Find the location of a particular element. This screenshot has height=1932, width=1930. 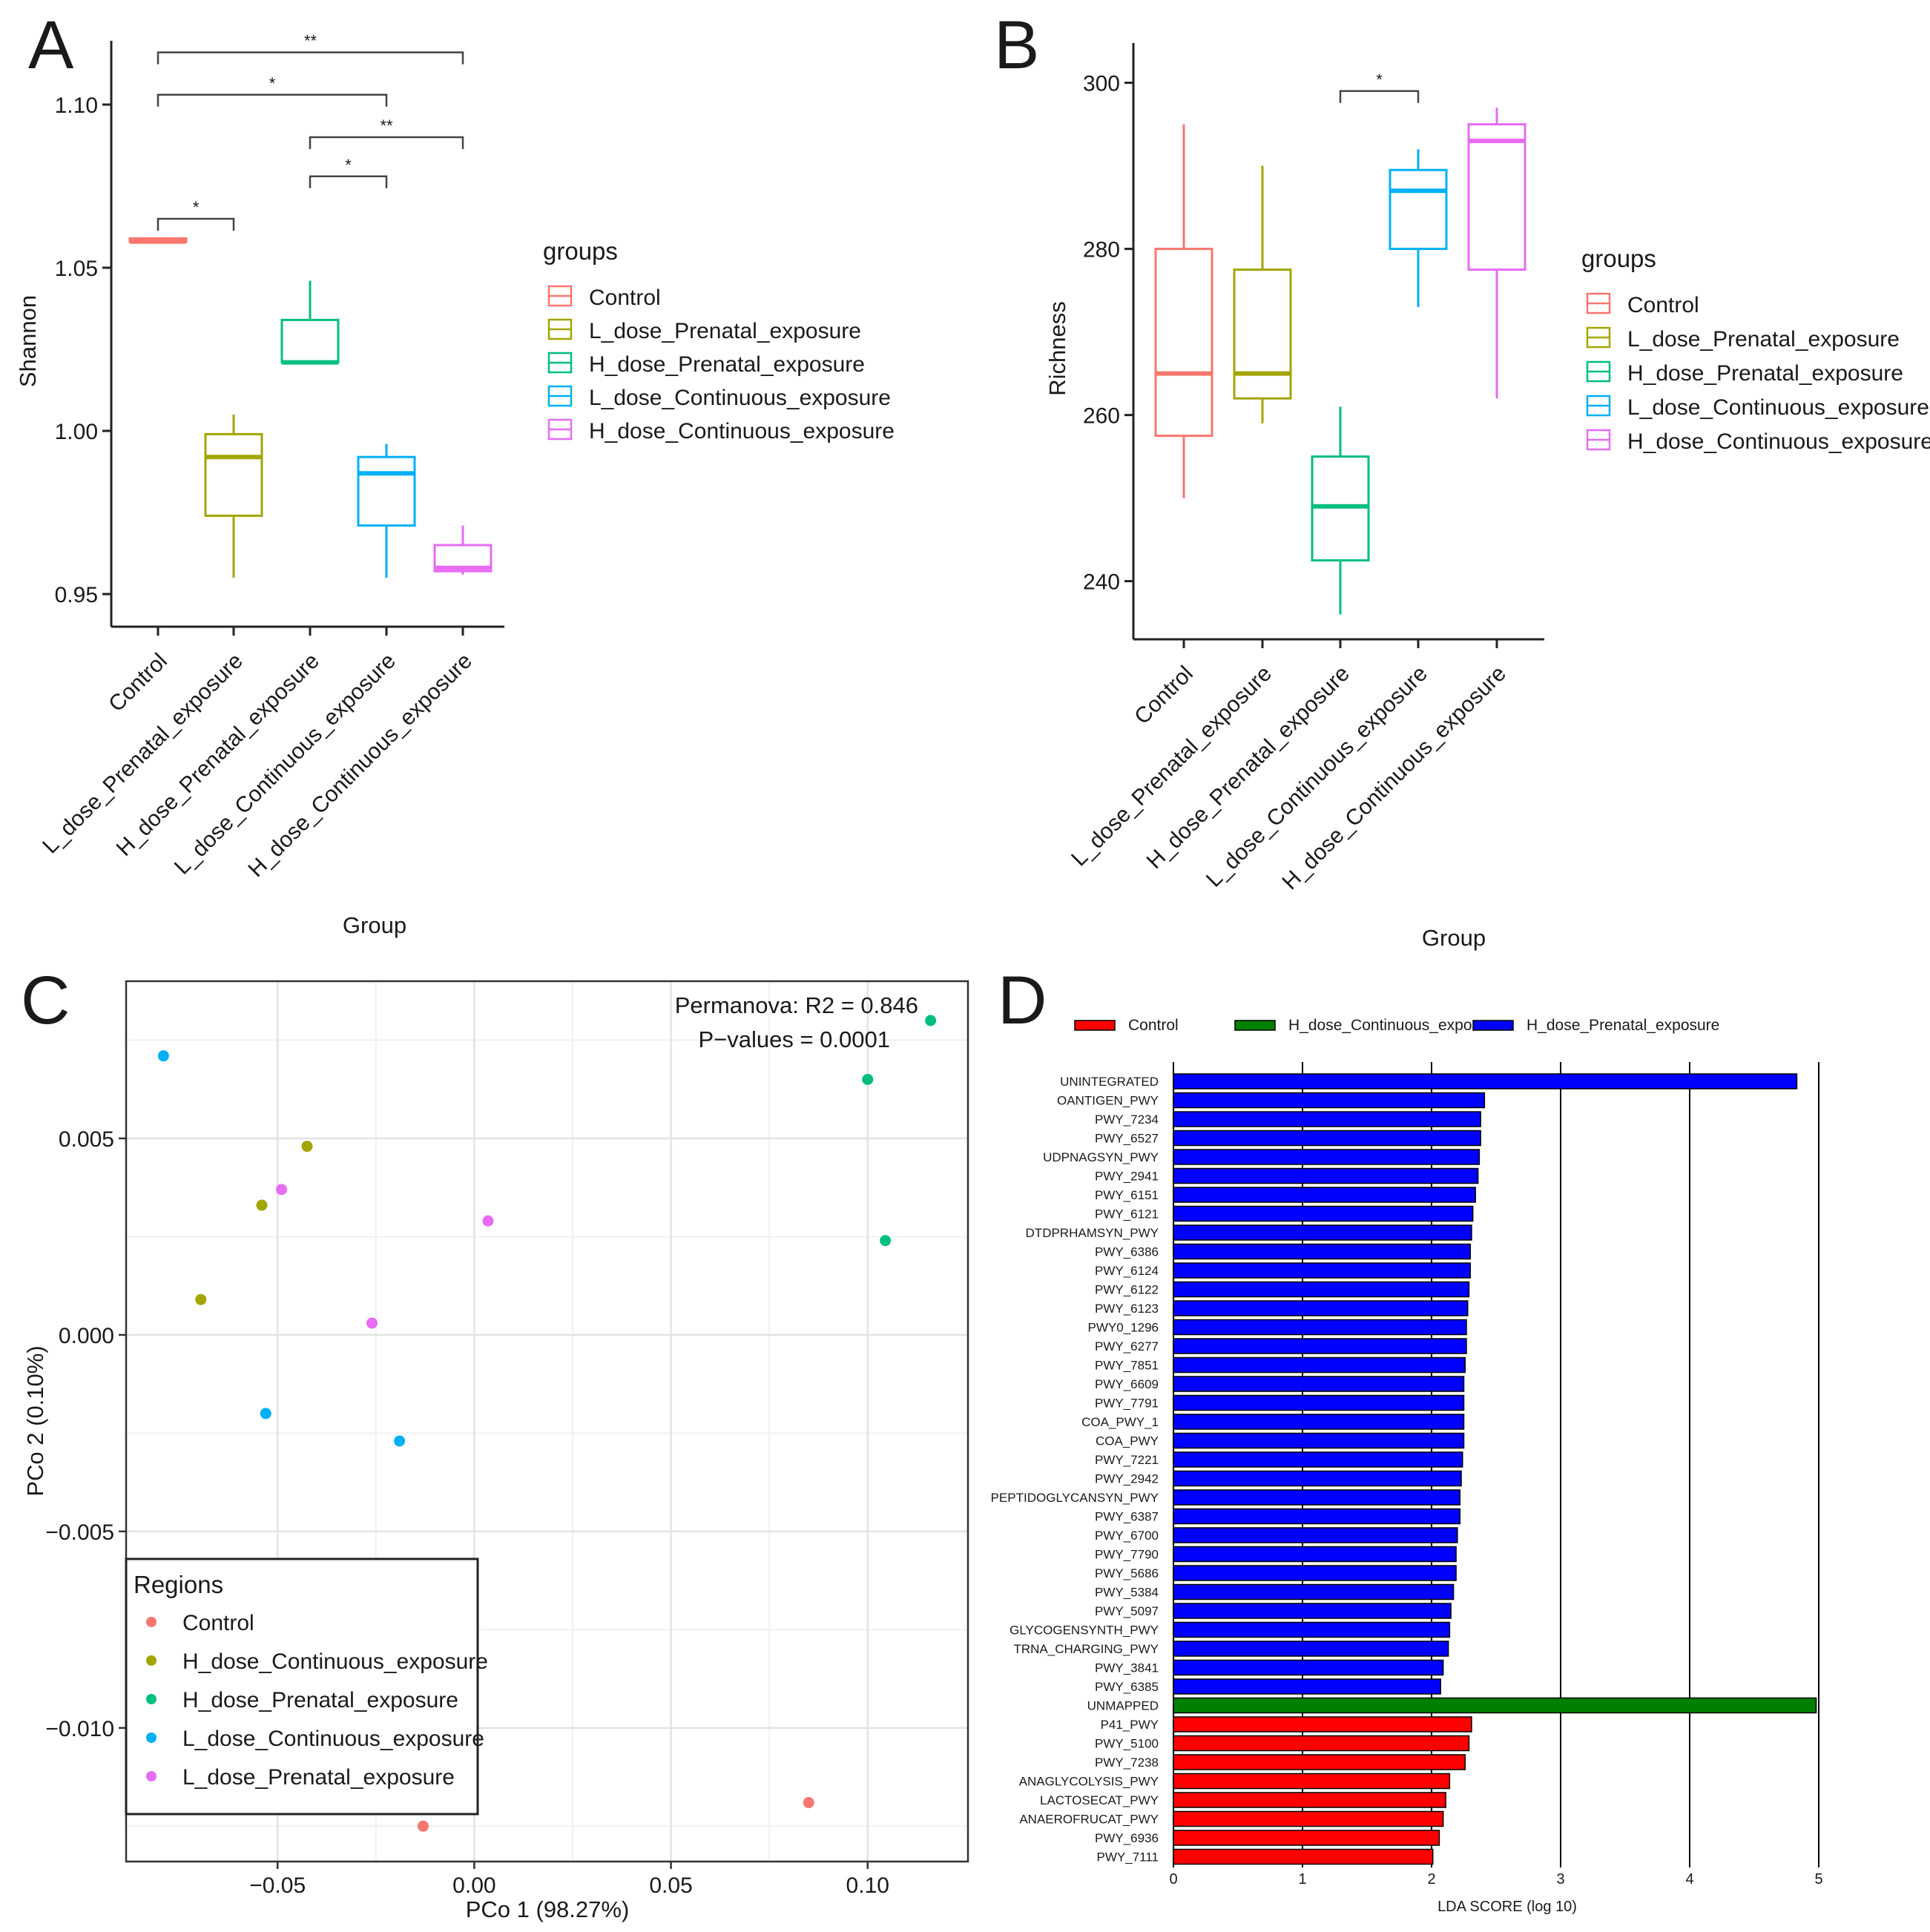

y-tick-label: 280 is located at coordinates (1101, 250).